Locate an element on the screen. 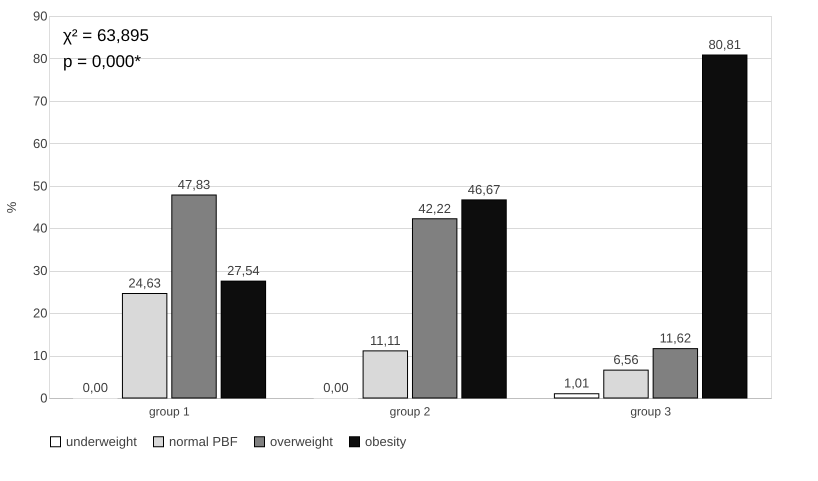 This screenshot has width=818, height=481. y-tick-label: 60 is located at coordinates (40, 143).